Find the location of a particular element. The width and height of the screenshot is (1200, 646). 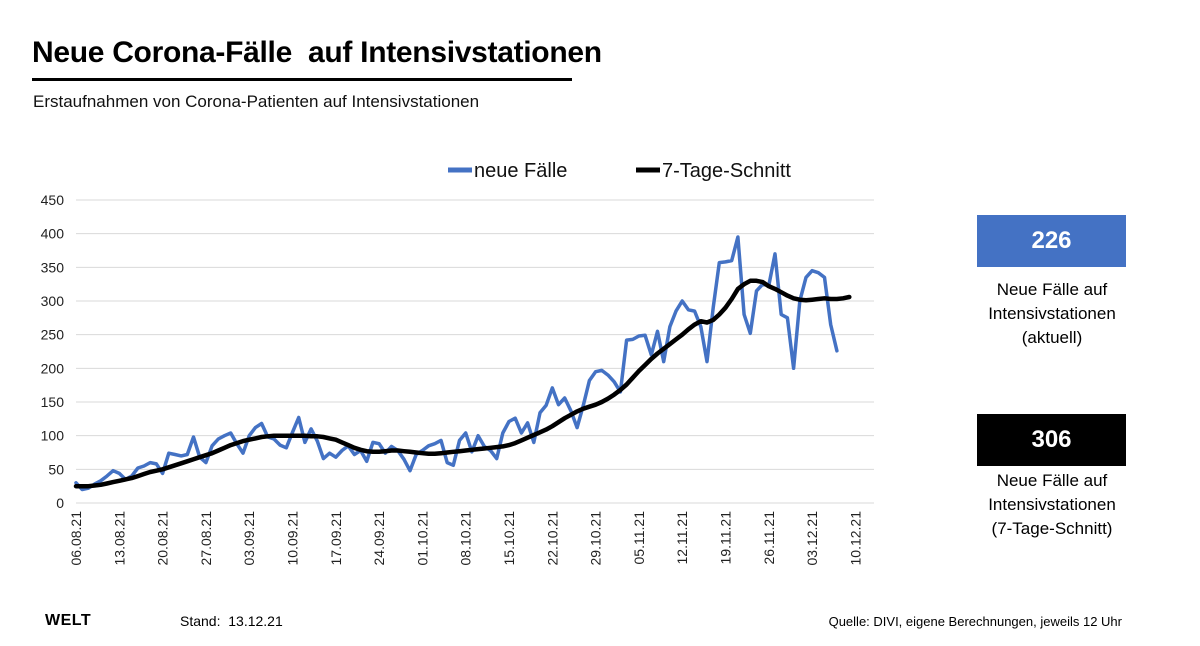

chart-legend: neue Fälle 7-Tage-Schnitt is located at coordinates (619, 171).